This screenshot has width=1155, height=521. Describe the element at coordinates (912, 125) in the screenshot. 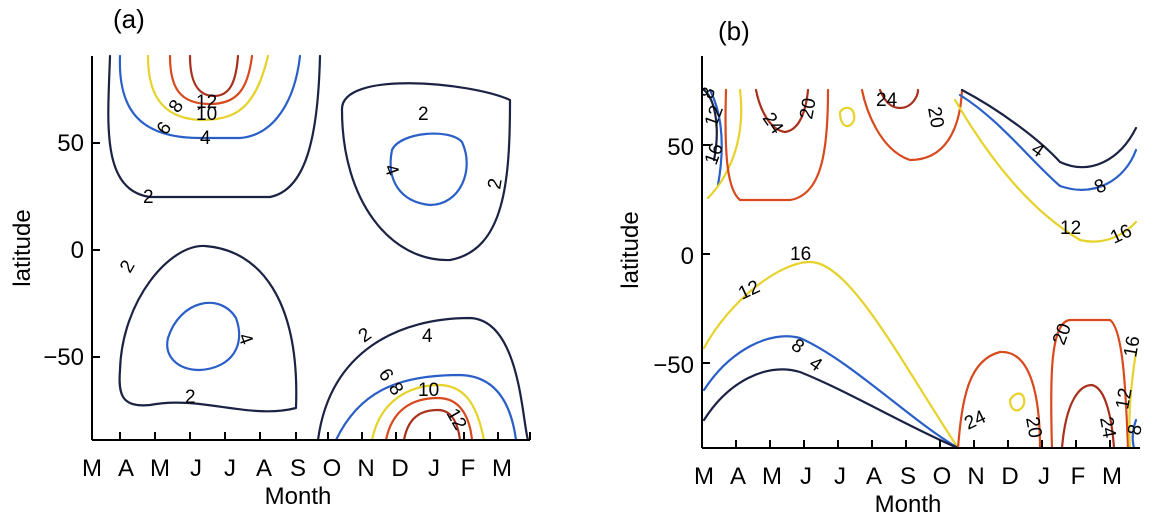

I see `contour-b-20-col2` at that location.